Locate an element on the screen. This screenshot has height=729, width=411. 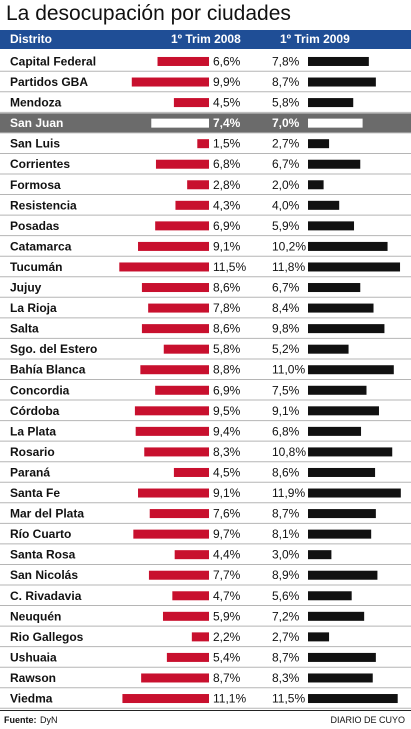
value-label-2009: 9,1% is located at coordinates (286, 411).